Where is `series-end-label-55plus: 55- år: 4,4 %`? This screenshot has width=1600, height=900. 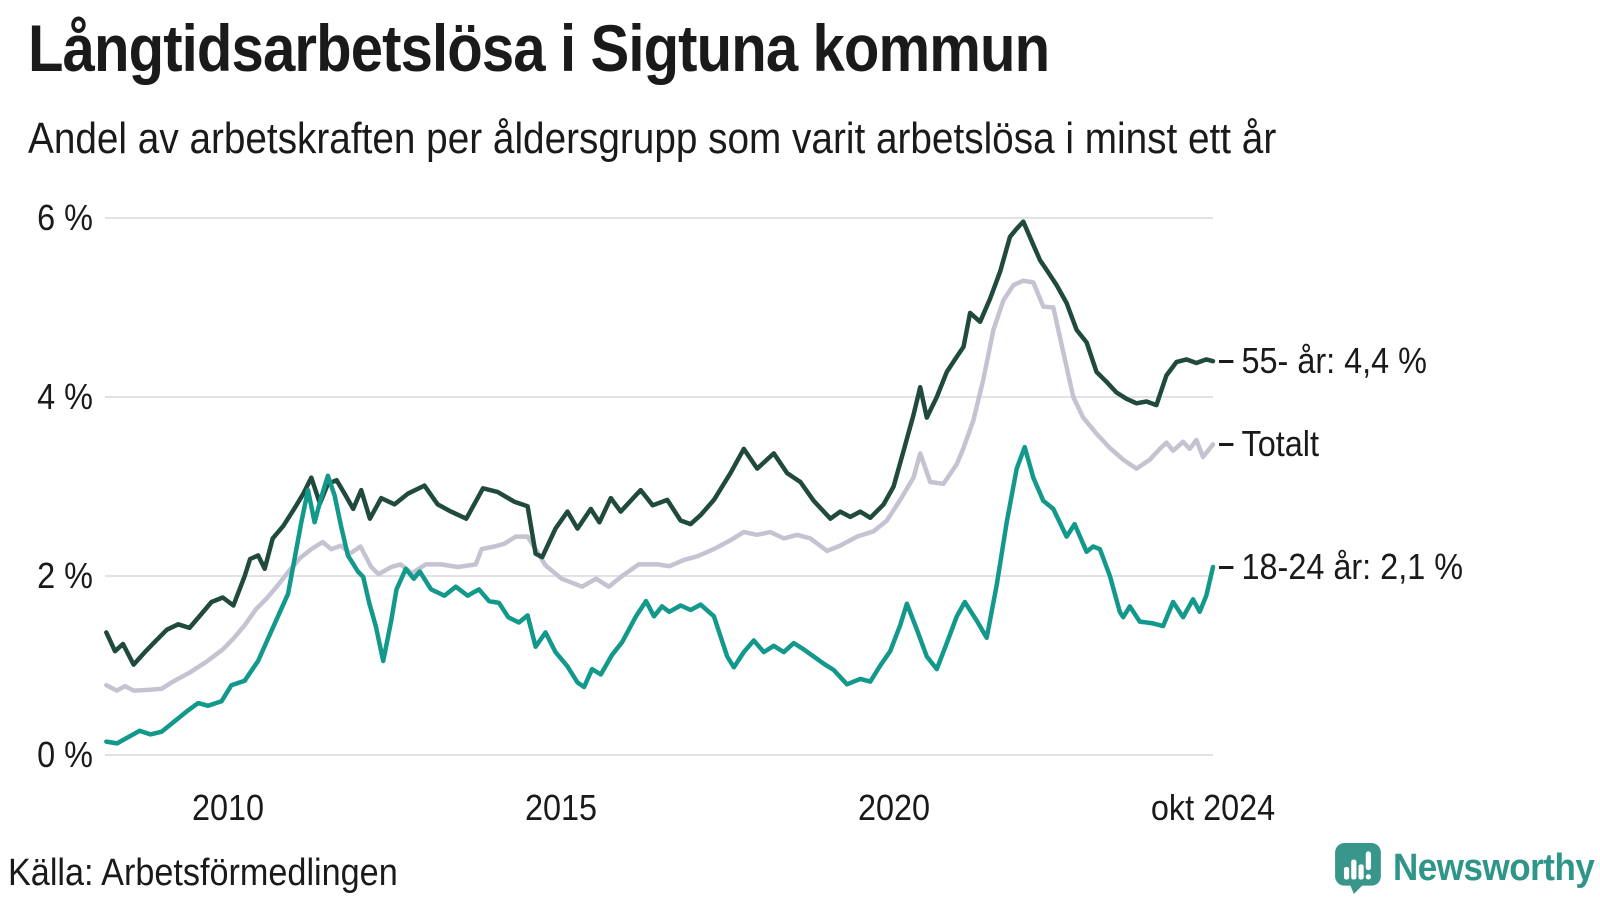
series-end-label-55plus: 55- år: 4,4 % is located at coordinates (1323, 361).